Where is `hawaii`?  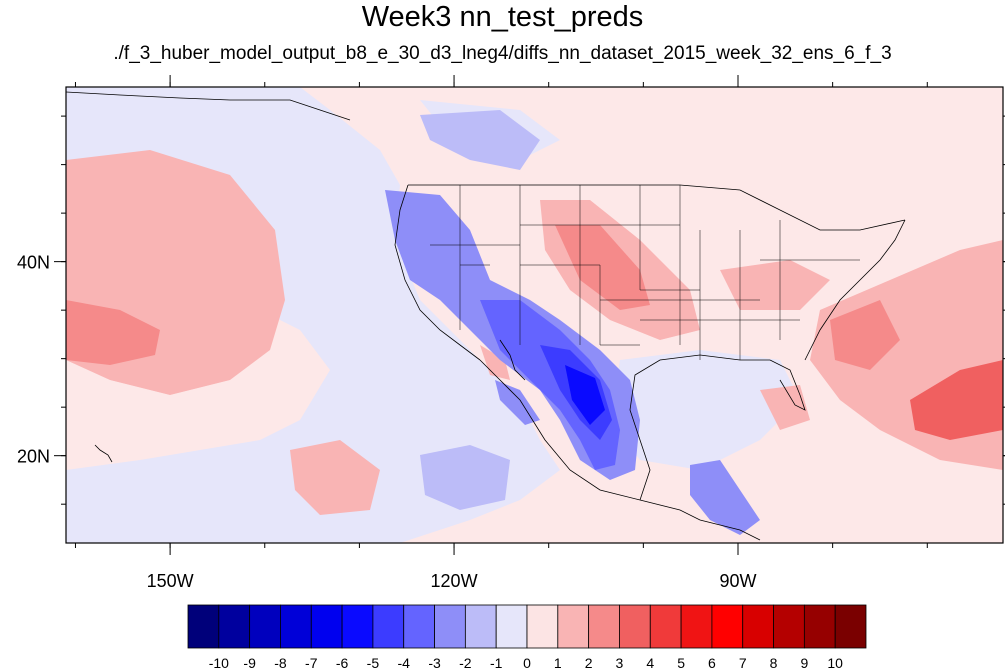 hawaii is located at coordinates (103, 453).